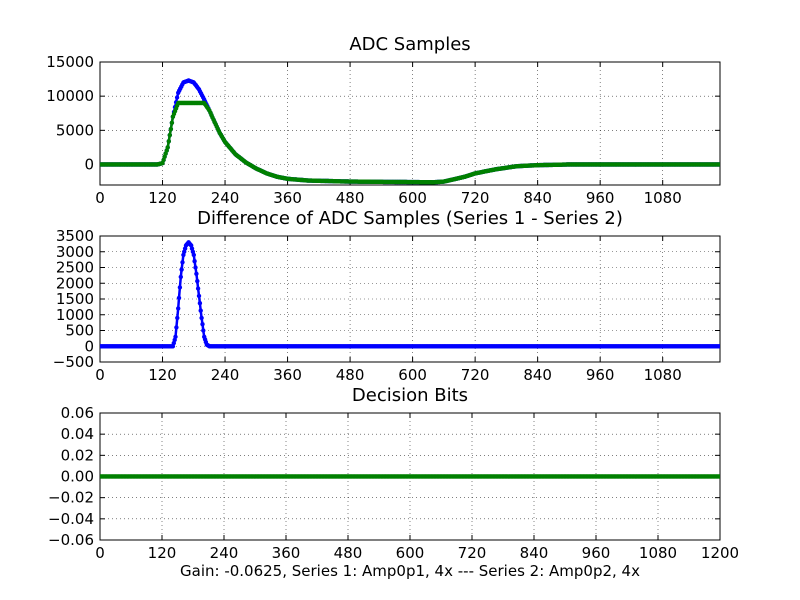 The image size is (800, 600). Describe the element at coordinates (720, 553) in the screenshot. I see `x-tick-label: 1200` at that location.